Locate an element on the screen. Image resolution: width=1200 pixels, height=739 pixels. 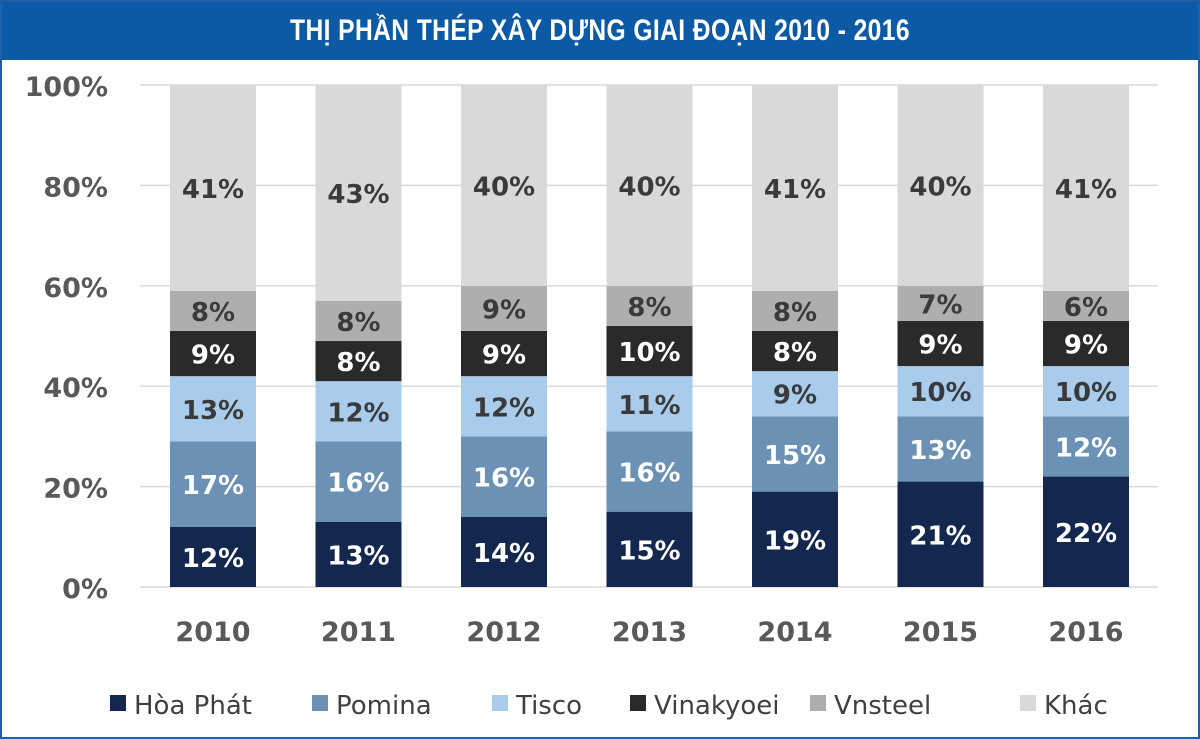
data-label: 6% is located at coordinates (1086, 308).